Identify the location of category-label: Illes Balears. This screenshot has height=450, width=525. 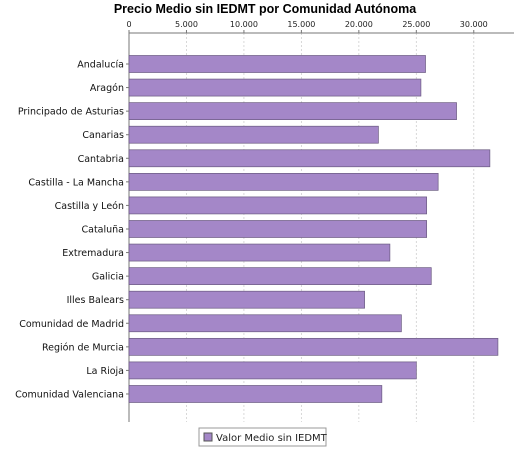
(95, 300).